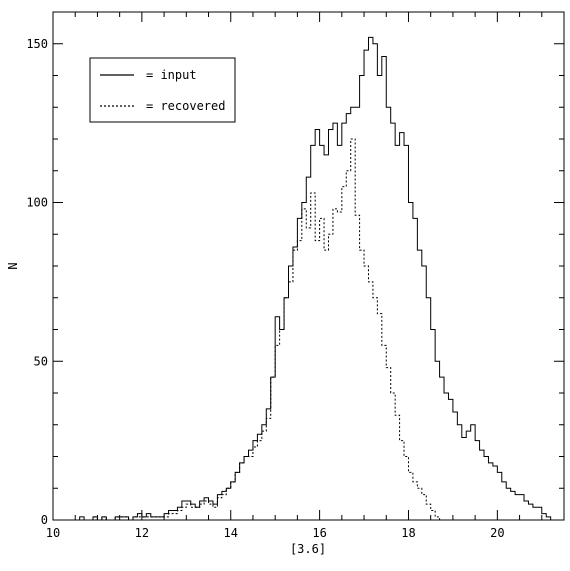 The image size is (570, 571). Describe the element at coordinates (231, 533) in the screenshot. I see `x-tick-label: 14` at that location.